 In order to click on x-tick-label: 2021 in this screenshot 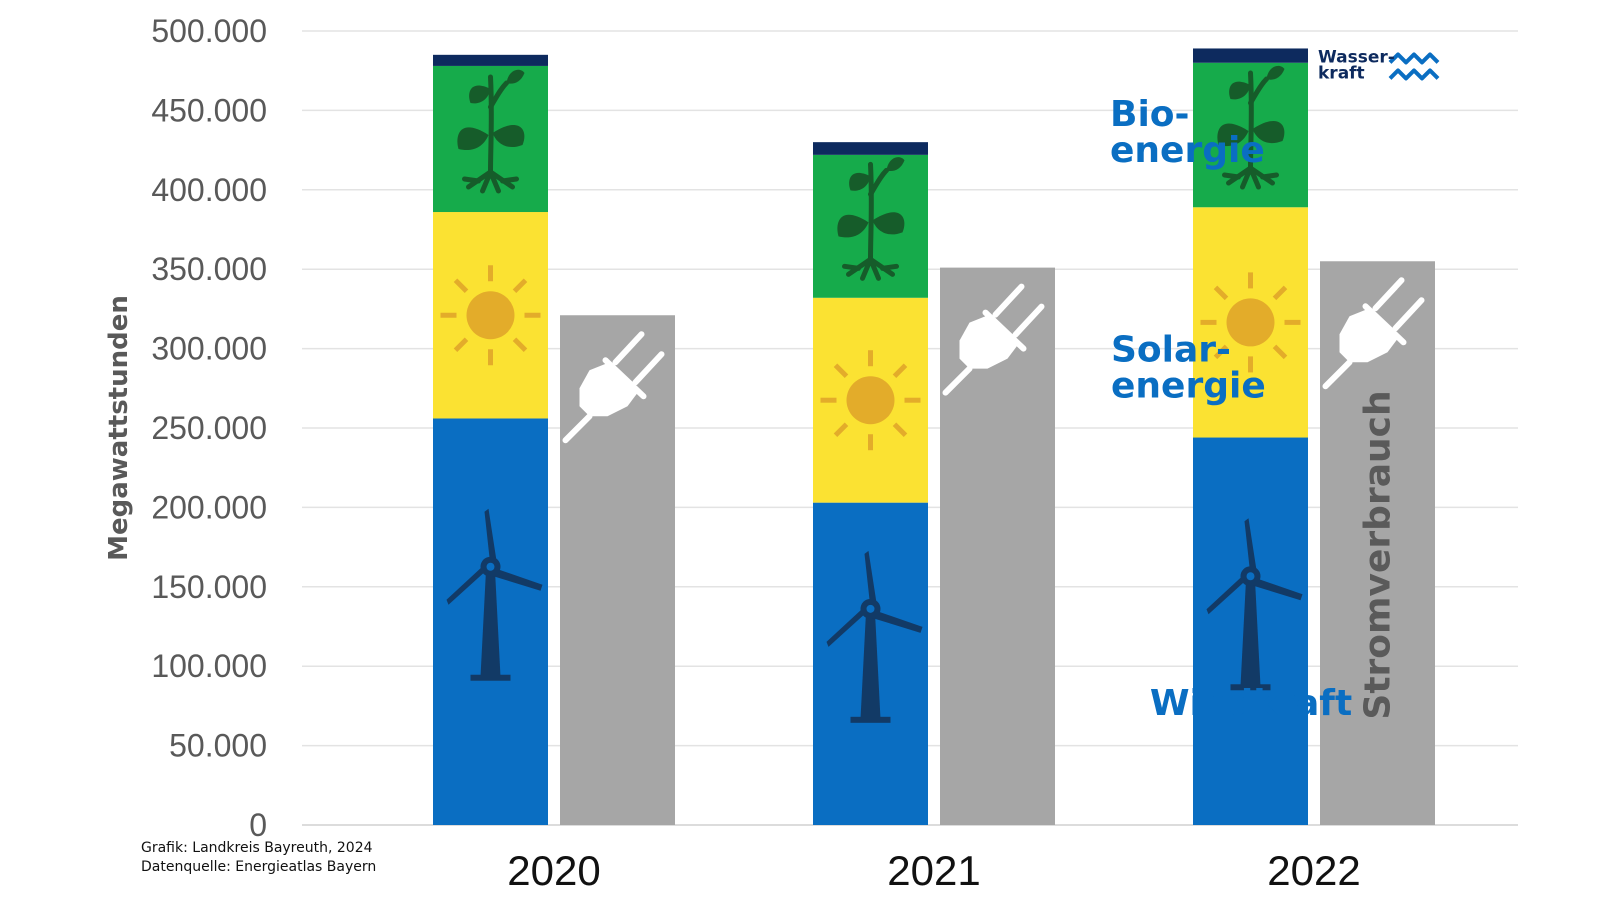, I will do `click(933, 870)`.